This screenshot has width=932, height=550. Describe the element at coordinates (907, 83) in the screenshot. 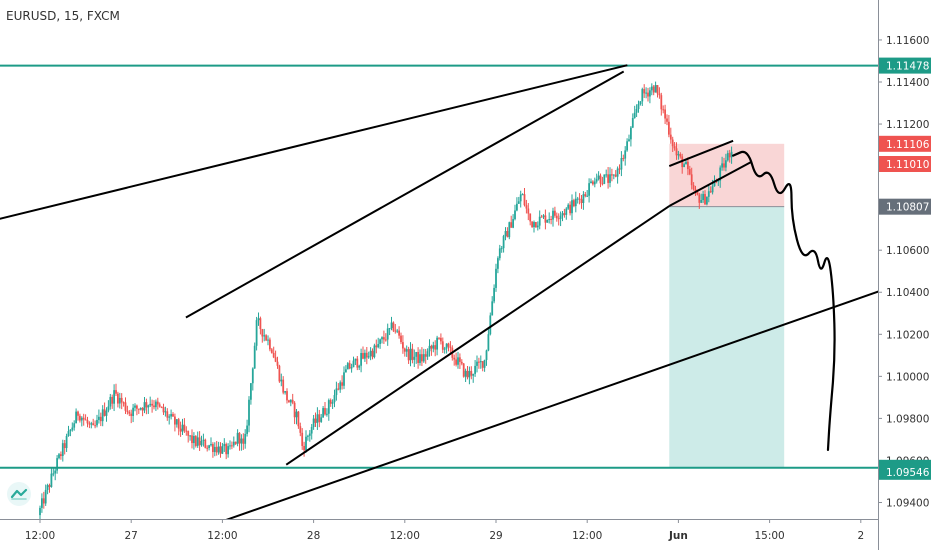

I see `price-tick-label: 1.11400` at that location.